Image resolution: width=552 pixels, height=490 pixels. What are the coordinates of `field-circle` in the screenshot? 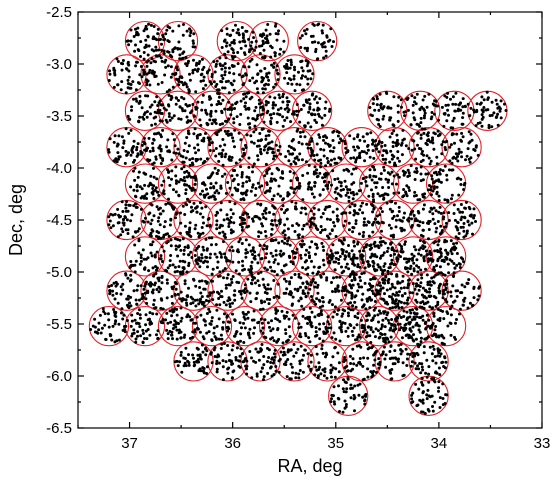 It's located at (178, 256).